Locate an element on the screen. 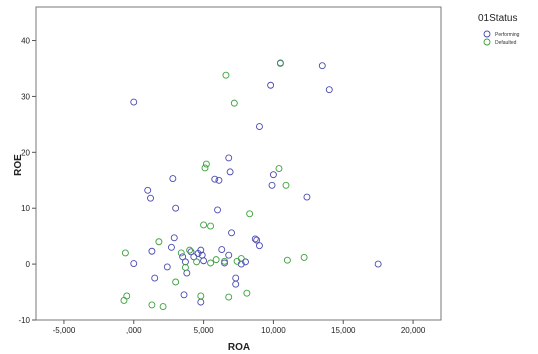 This screenshot has width=538, height=354. legend-marker-defaulted is located at coordinates (487, 42).